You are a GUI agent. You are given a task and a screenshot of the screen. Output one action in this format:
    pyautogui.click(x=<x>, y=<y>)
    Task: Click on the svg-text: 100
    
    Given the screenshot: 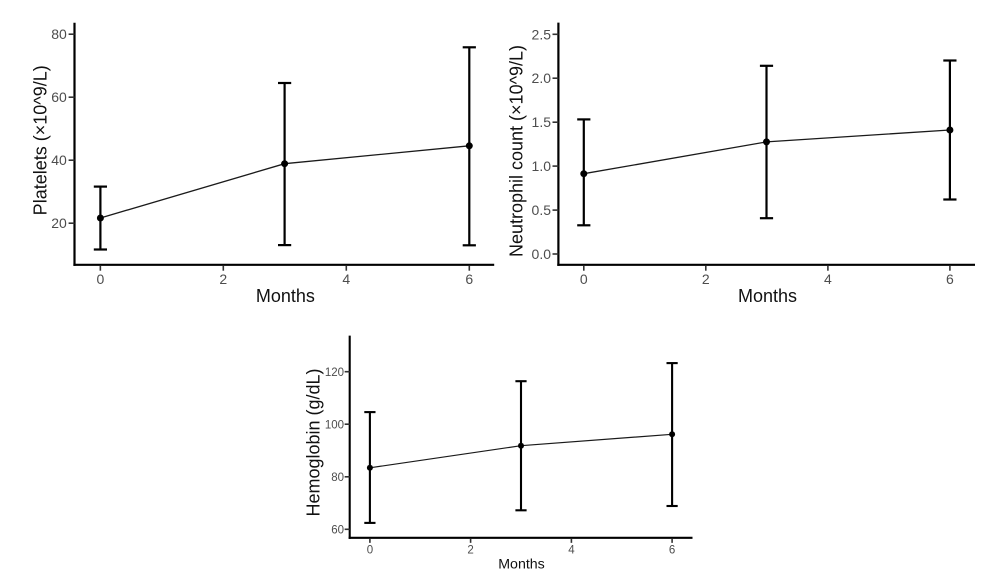 What is the action you would take?
    pyautogui.click(x=334, y=425)
    